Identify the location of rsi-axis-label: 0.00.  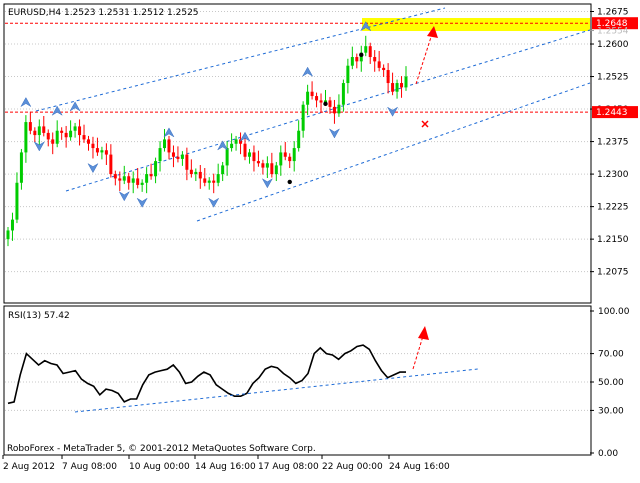
(608, 454).